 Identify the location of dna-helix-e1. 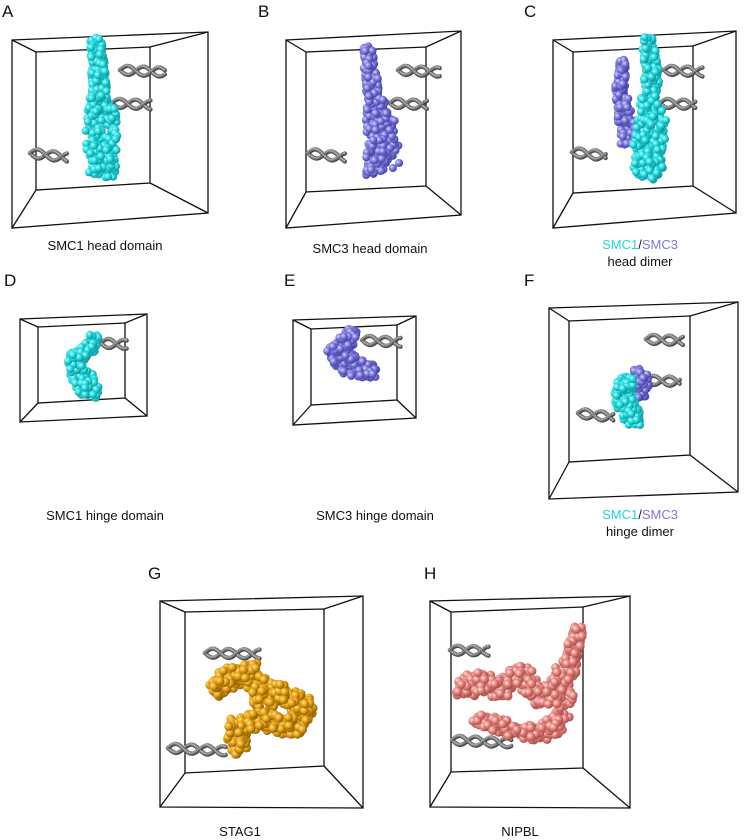
(381, 341).